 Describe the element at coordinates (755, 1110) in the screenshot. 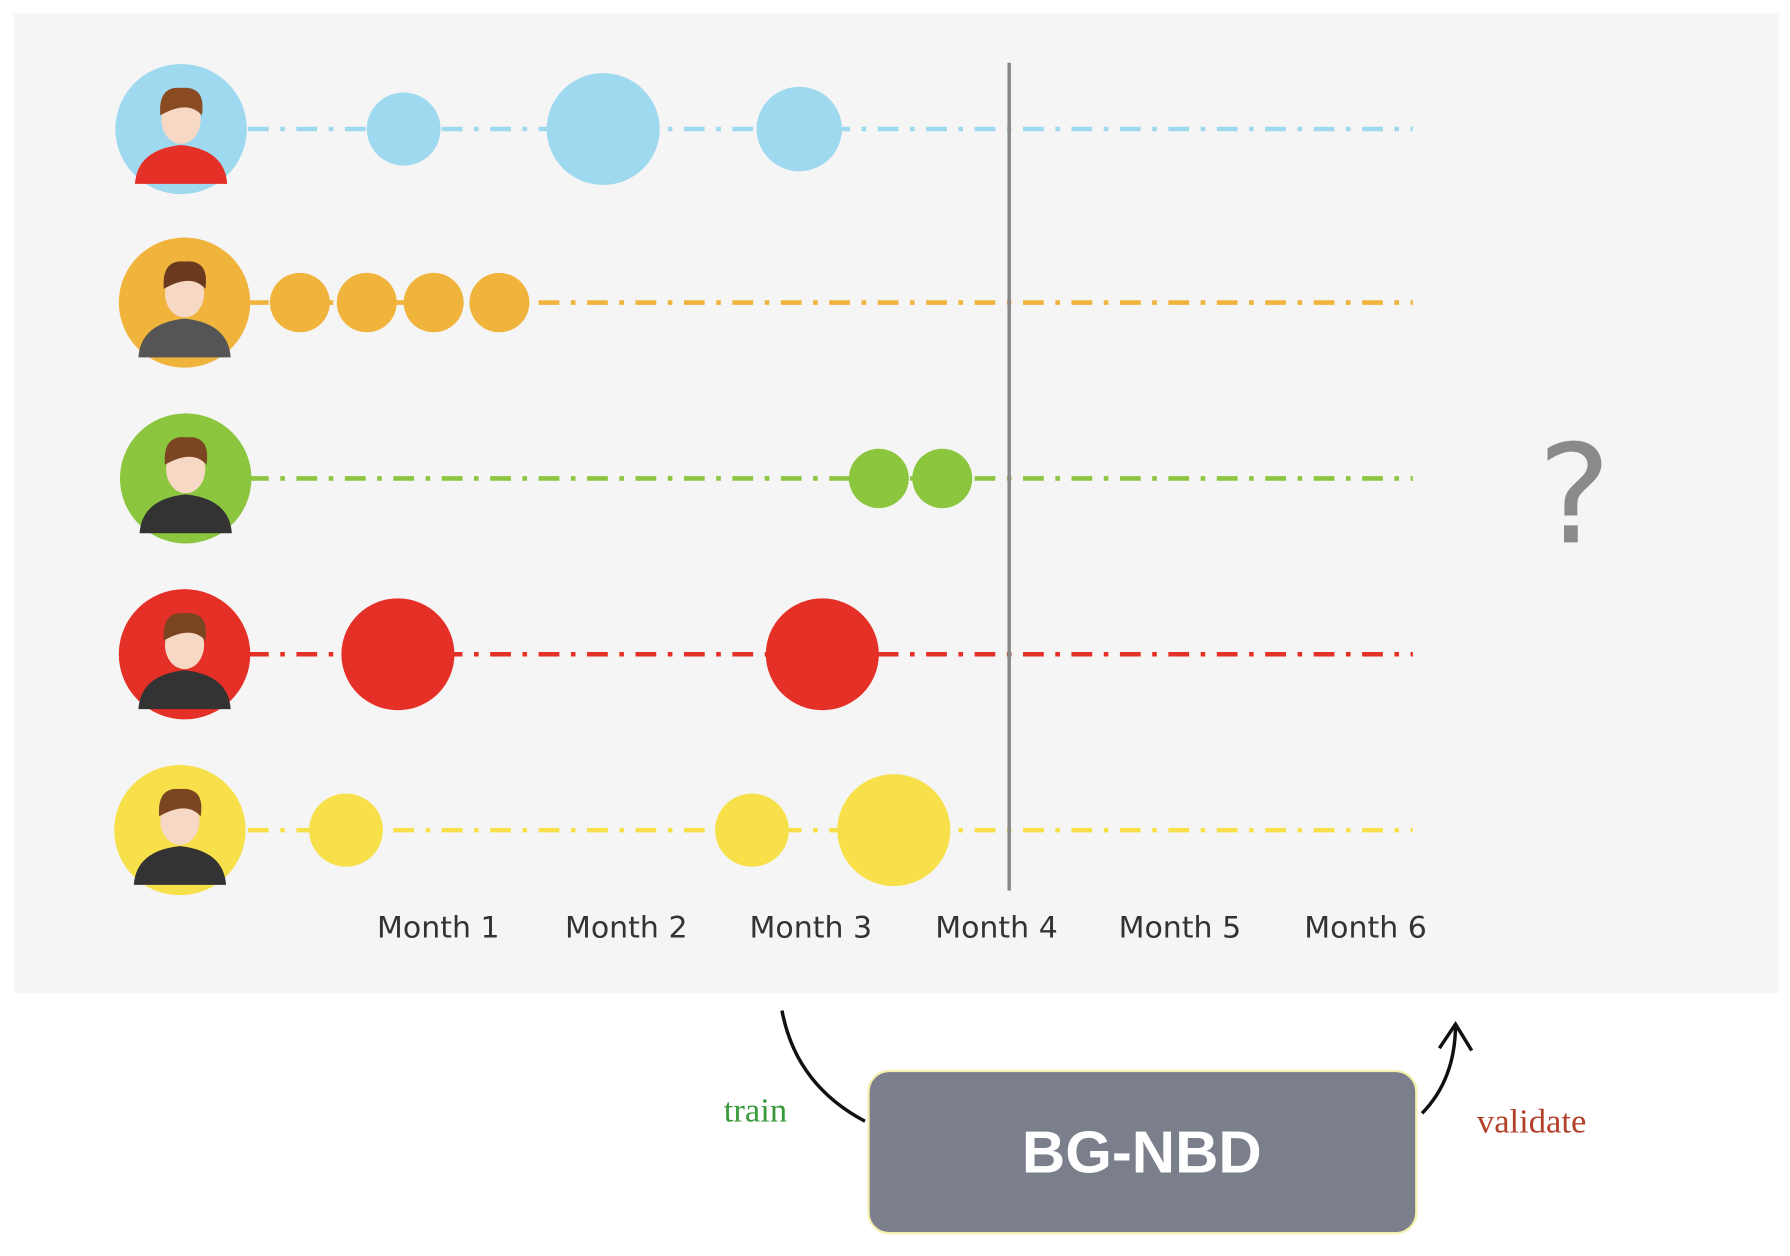

I see `train-label: train` at that location.